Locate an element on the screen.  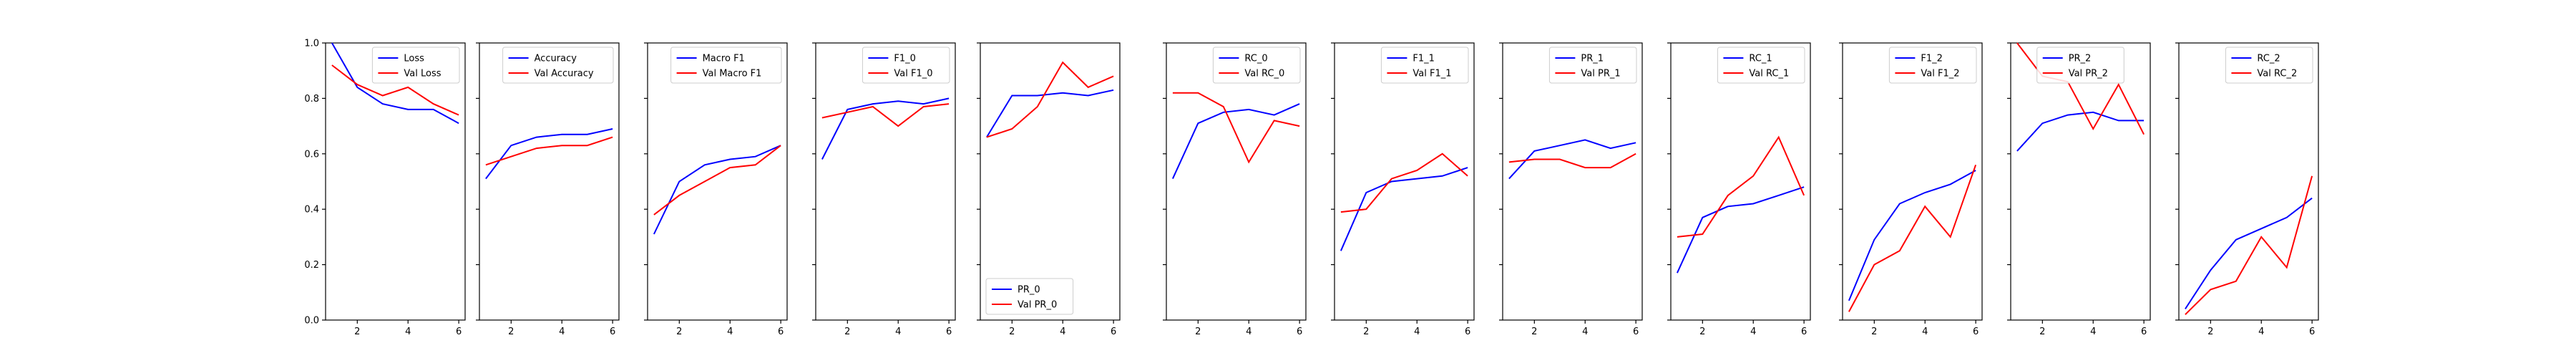
legend-label: Val RC_2 is located at coordinates (2277, 74).